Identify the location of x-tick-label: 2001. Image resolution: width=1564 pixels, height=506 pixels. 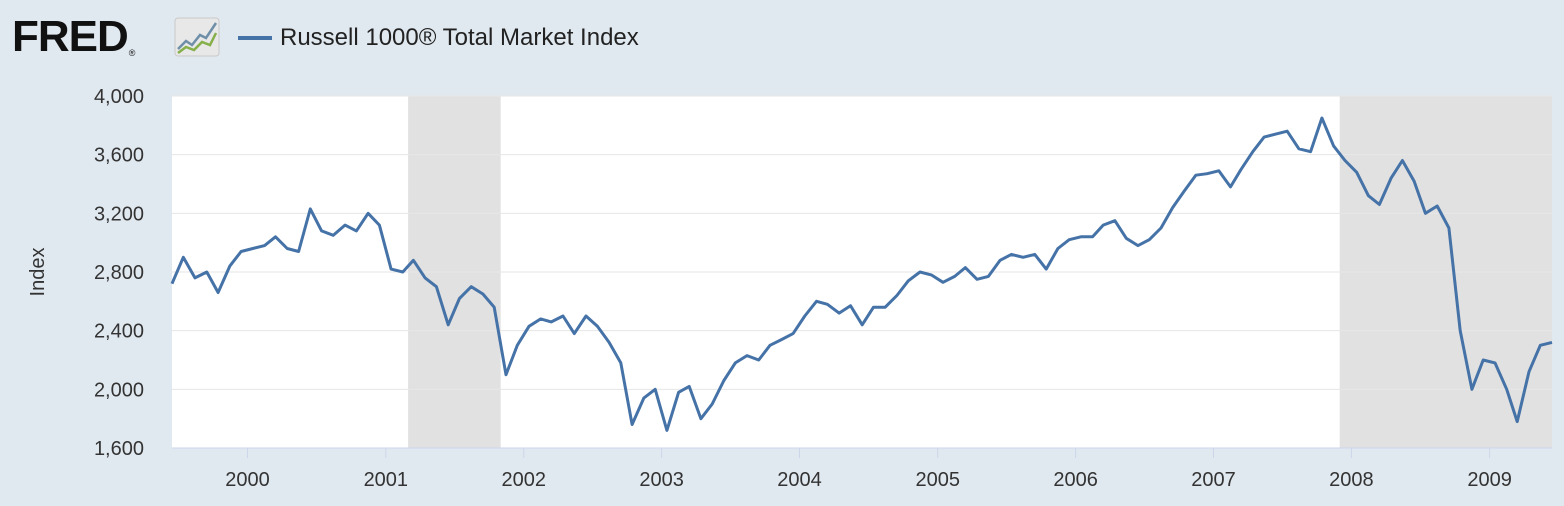
(386, 480).